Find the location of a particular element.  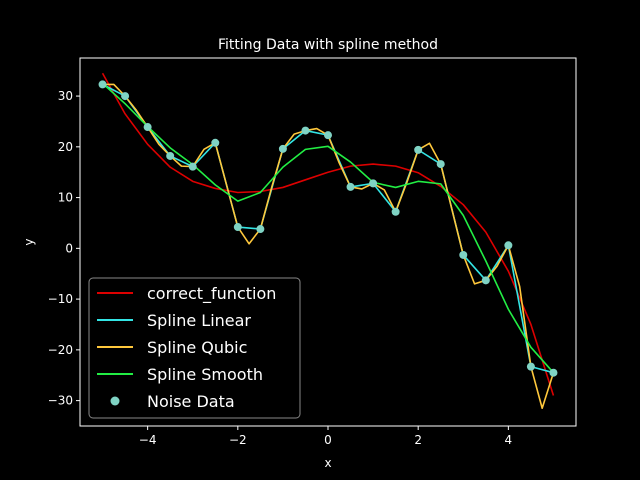

y-tick-label: 20 is located at coordinates (65, 147).